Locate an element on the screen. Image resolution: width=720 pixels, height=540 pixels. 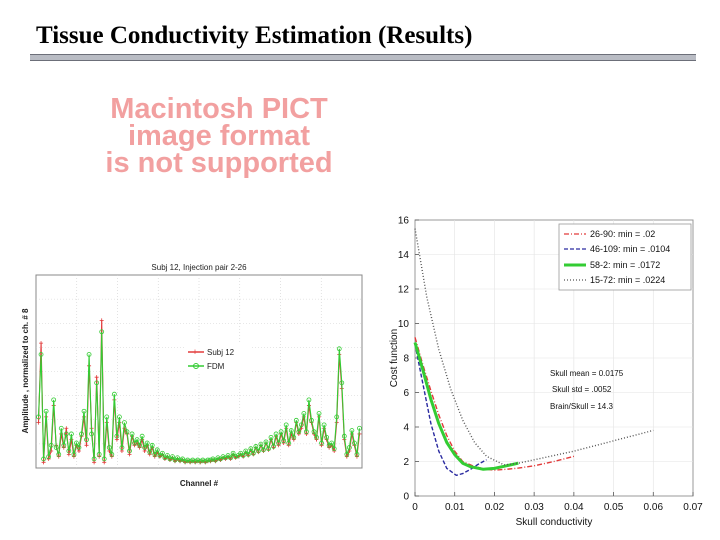
legend-label-fdm: FDM is located at coordinates (216, 366).